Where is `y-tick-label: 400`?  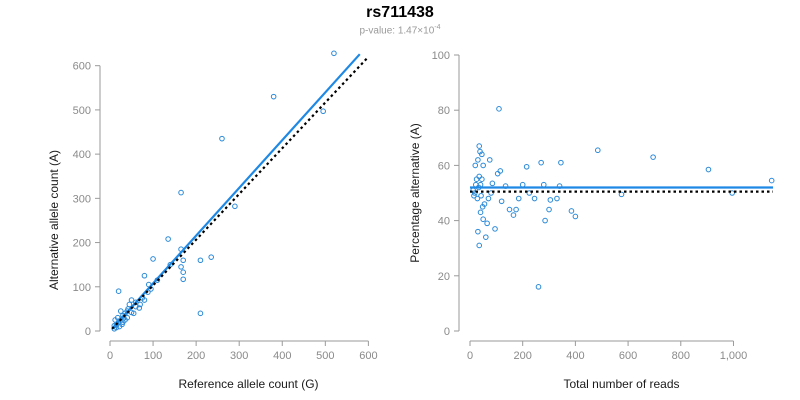 y-tick-label: 400 is located at coordinates (82, 155).